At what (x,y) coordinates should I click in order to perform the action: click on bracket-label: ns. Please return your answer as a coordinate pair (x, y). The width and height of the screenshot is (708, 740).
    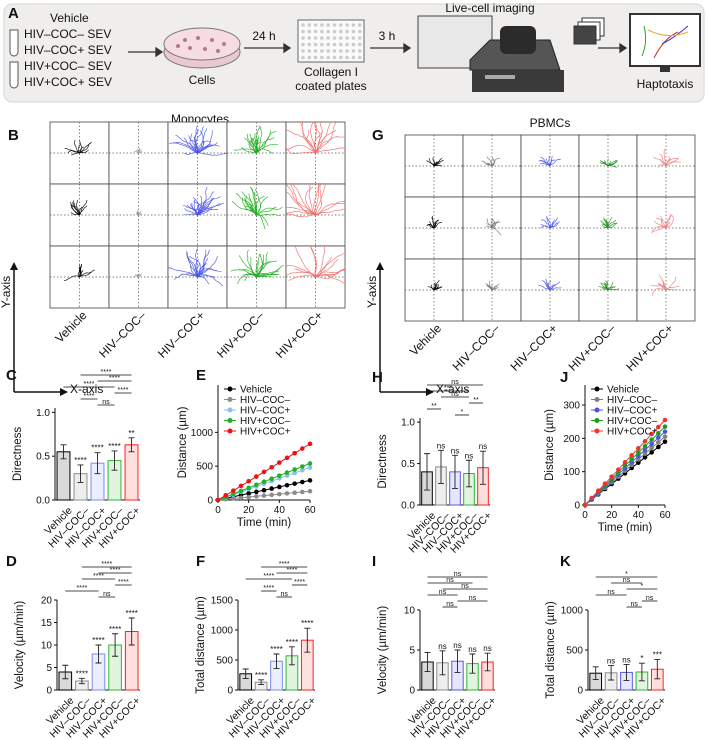
    Looking at the image, I should click on (443, 592).